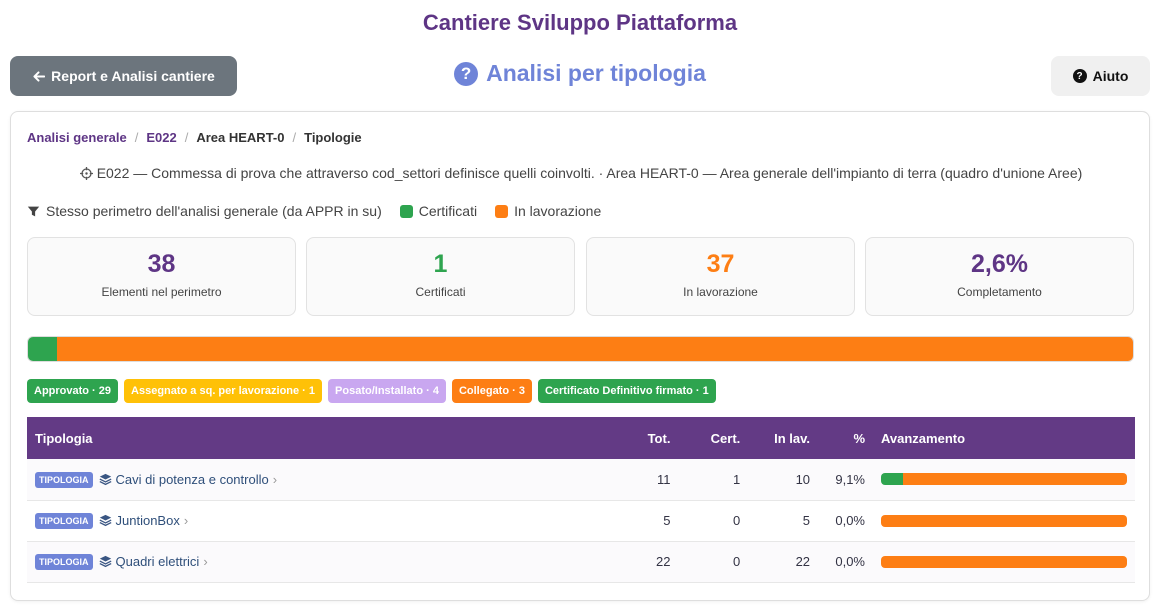 The width and height of the screenshot is (1160, 610). I want to click on cell-tot: 5, so click(651, 521).